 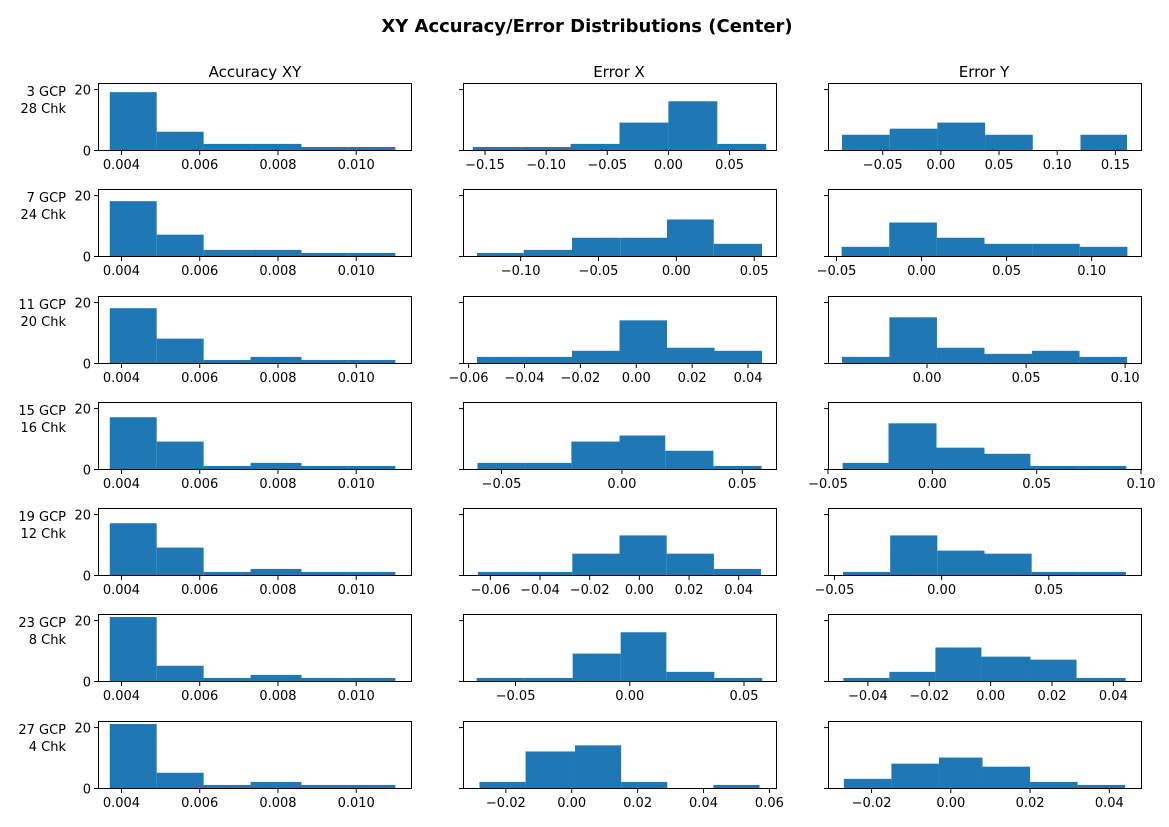 I want to click on panel-error-x-row-7: −0.02 0.00 0.02 0.04 0.06, so click(x=621, y=766).